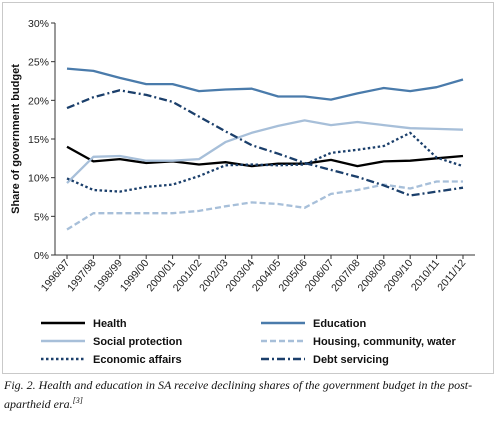  Describe the element at coordinates (264, 205) in the screenshot. I see `series-line-housing-community-water` at that location.